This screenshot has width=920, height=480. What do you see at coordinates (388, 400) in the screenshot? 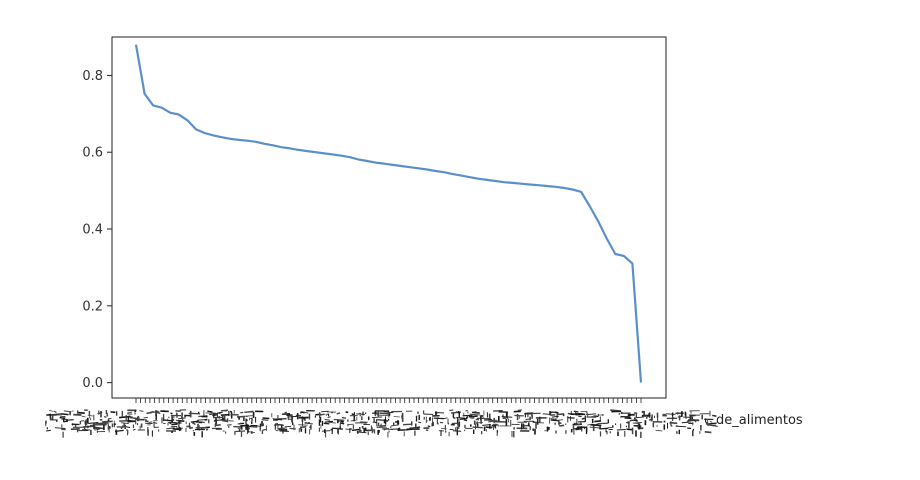
I see `x-axis-ticks` at bounding box center [388, 400].